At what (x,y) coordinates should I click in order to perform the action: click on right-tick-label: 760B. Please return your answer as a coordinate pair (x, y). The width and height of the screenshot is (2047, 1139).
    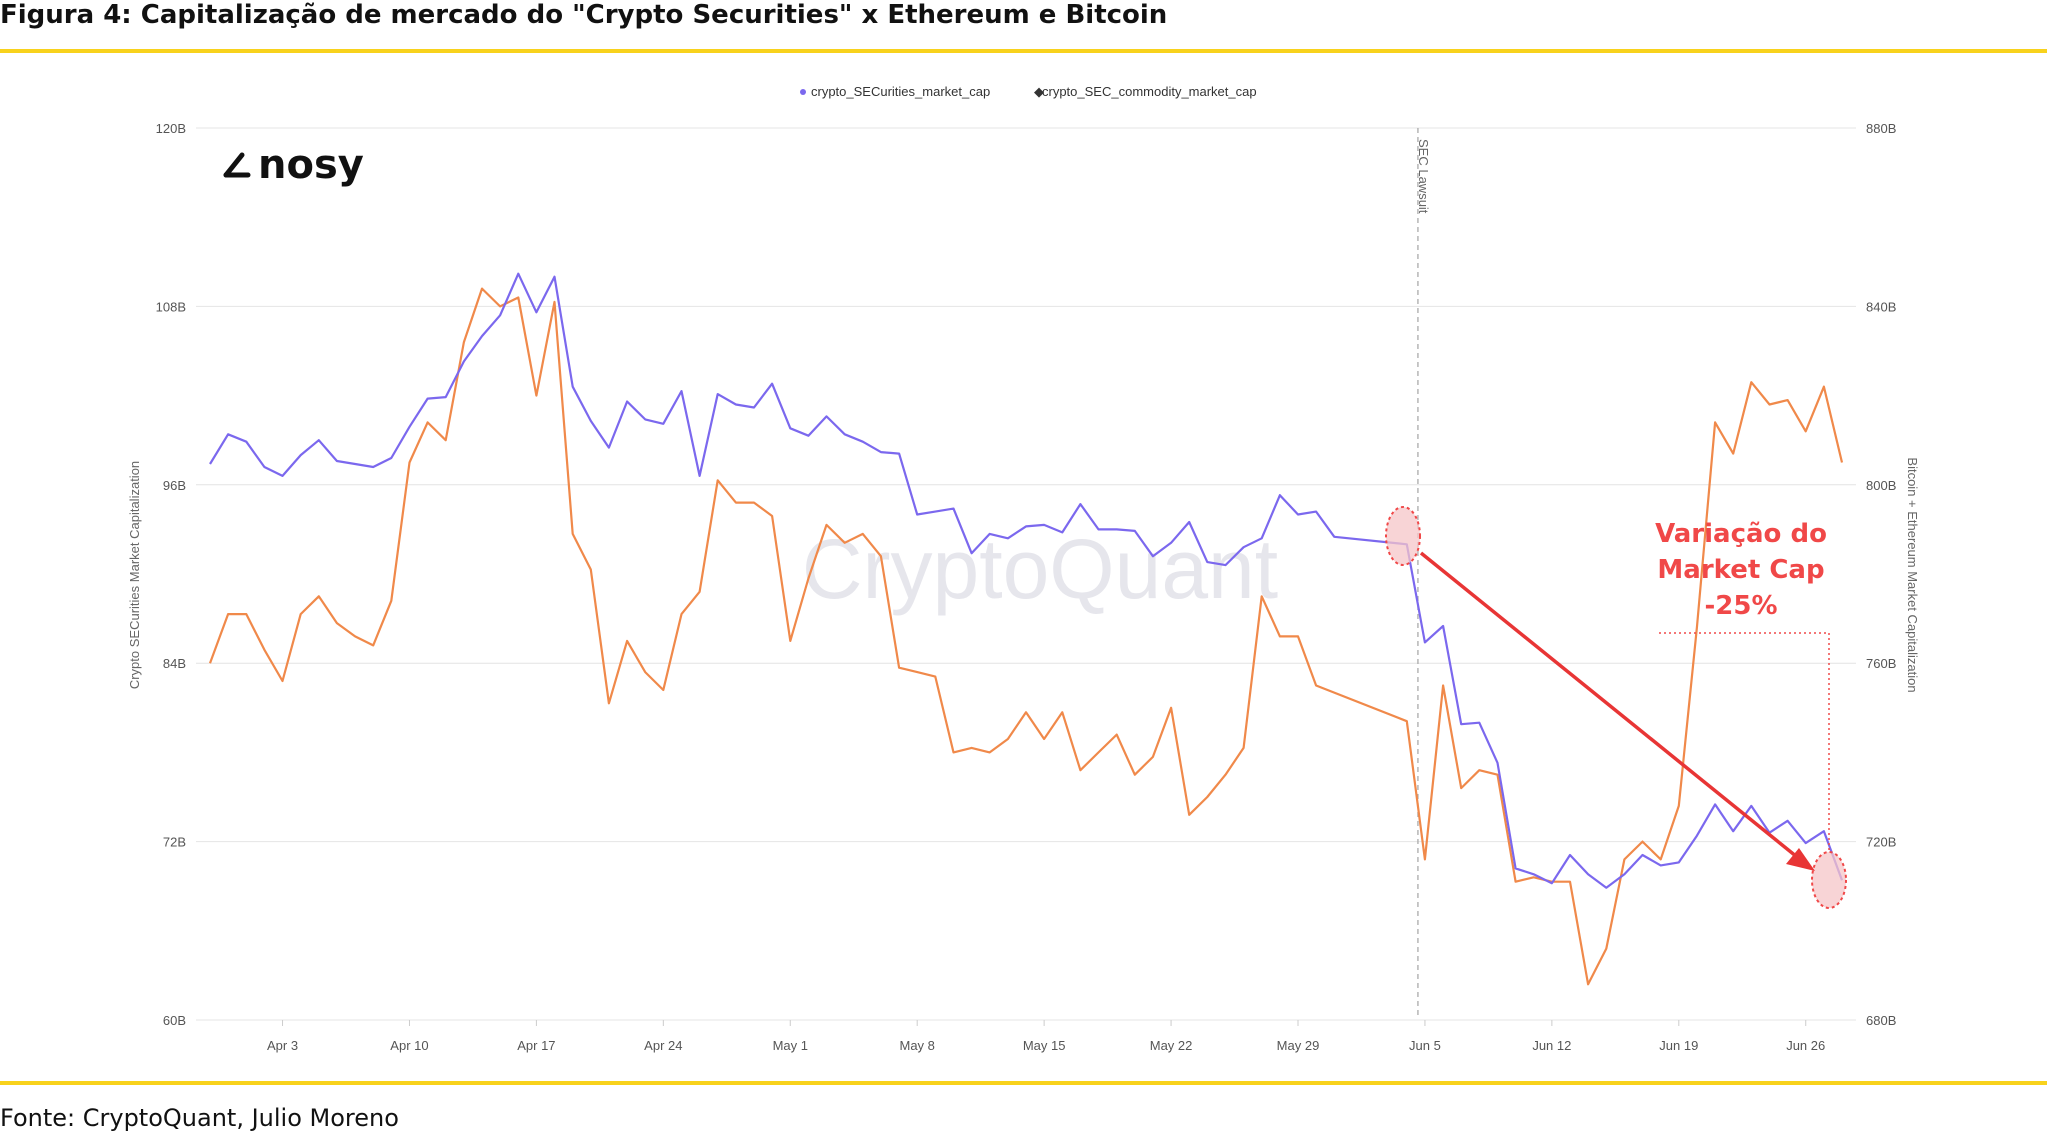
    Looking at the image, I should click on (1881, 663).